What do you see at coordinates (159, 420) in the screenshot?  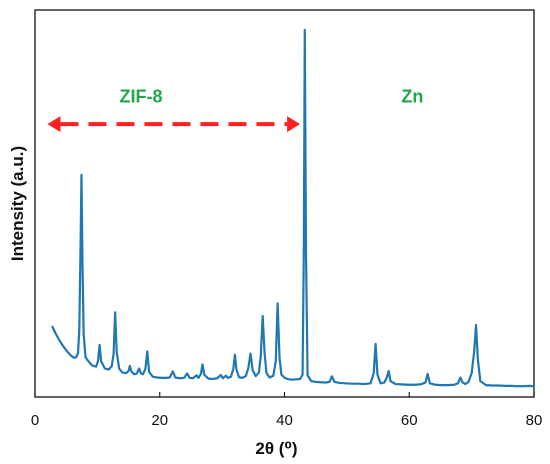 I see `x-axis-tick-label-20: 20` at bounding box center [159, 420].